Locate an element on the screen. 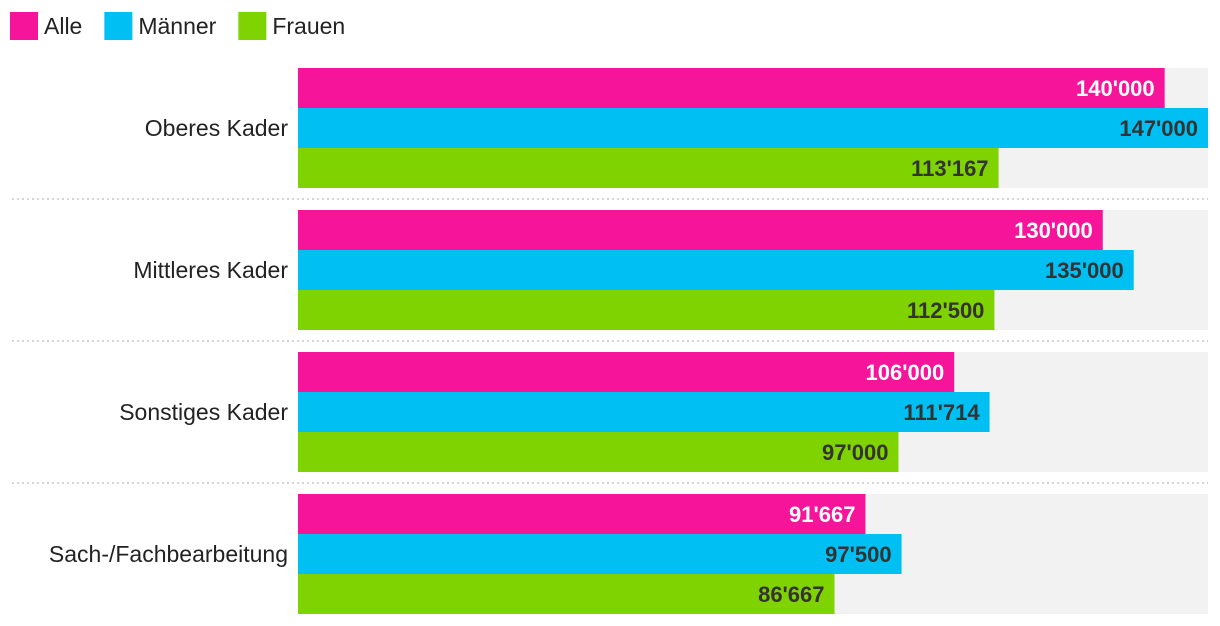  bar-frauen-mittleres-kader is located at coordinates (646, 310).